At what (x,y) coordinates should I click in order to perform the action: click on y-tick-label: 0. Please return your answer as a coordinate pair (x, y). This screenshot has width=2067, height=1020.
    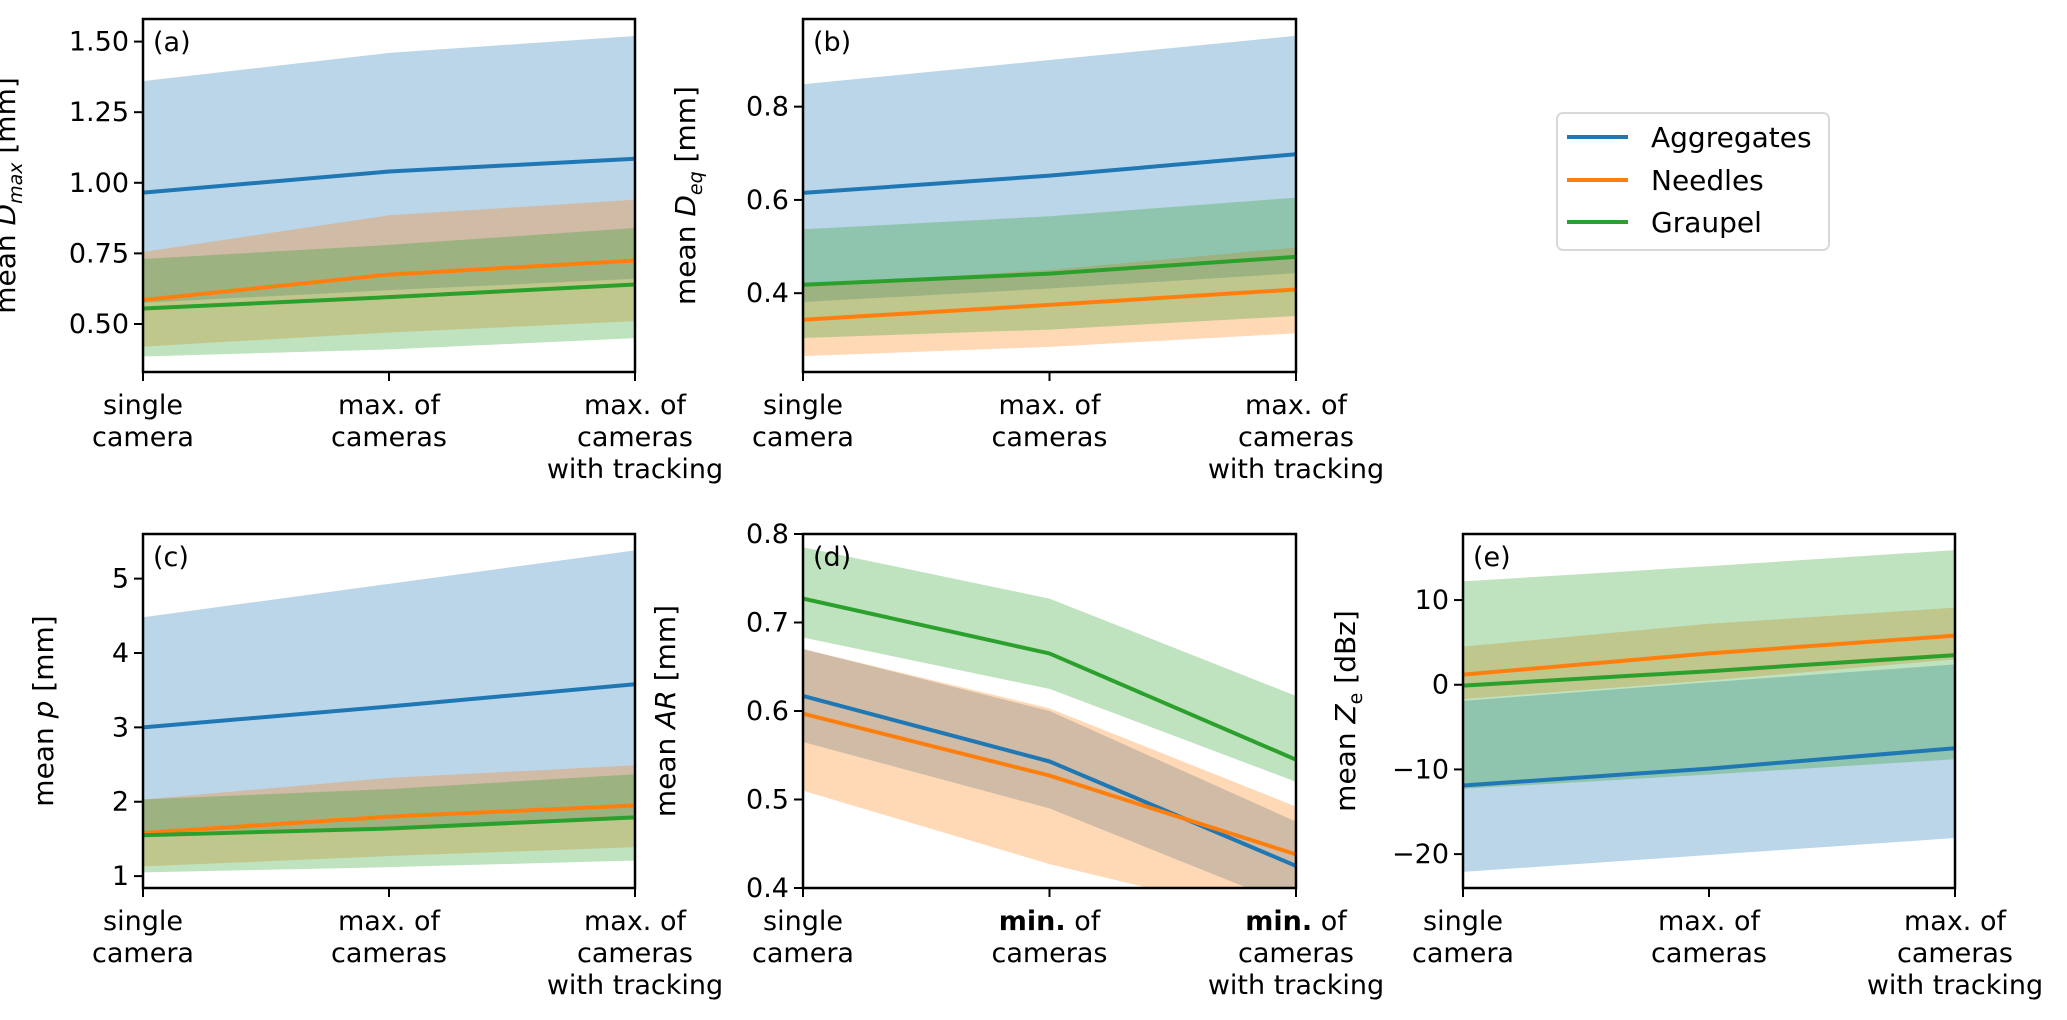
    Looking at the image, I should click on (1440, 685).